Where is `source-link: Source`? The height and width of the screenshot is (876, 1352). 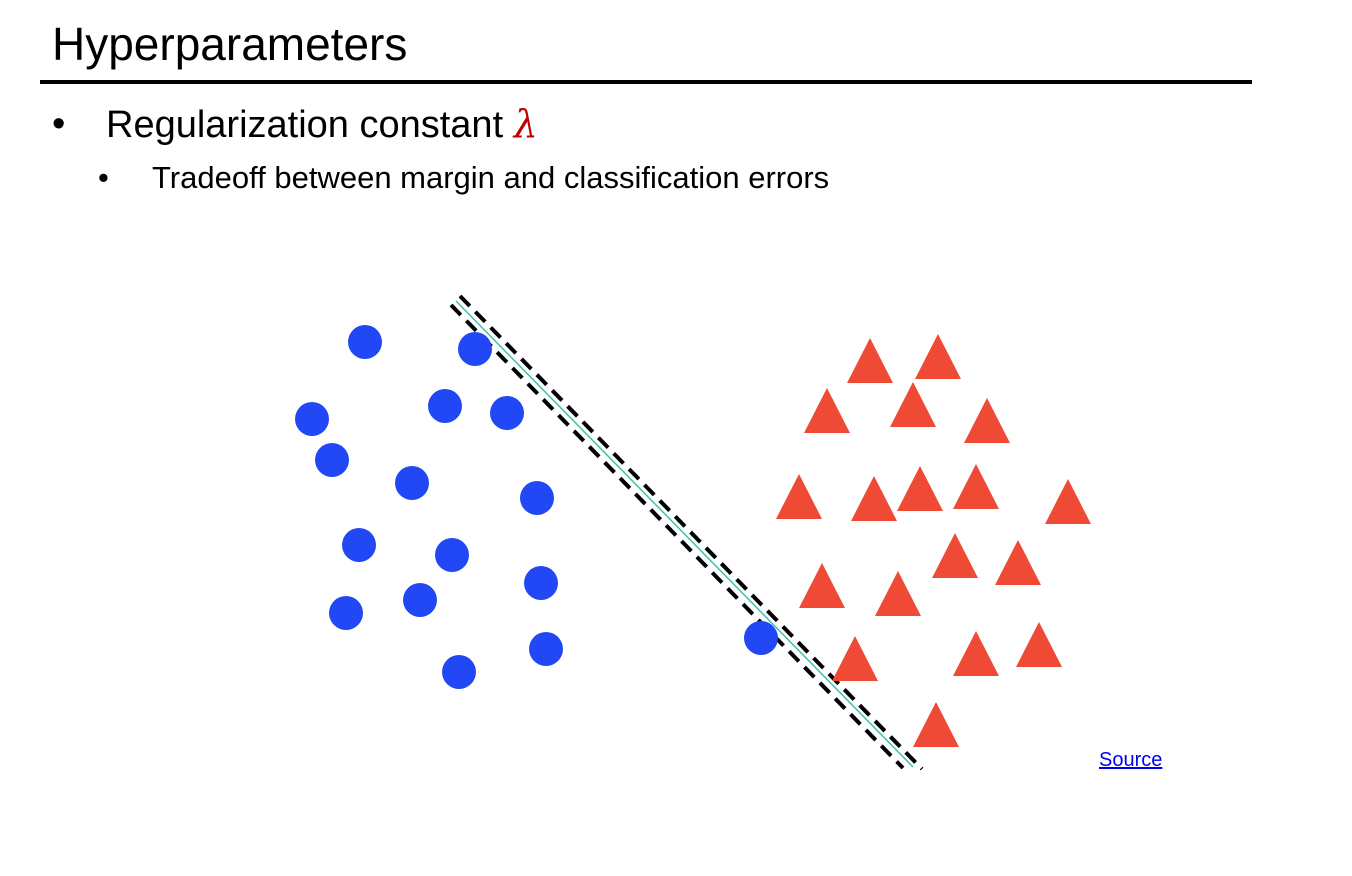
source-link: Source is located at coordinates (1131, 760).